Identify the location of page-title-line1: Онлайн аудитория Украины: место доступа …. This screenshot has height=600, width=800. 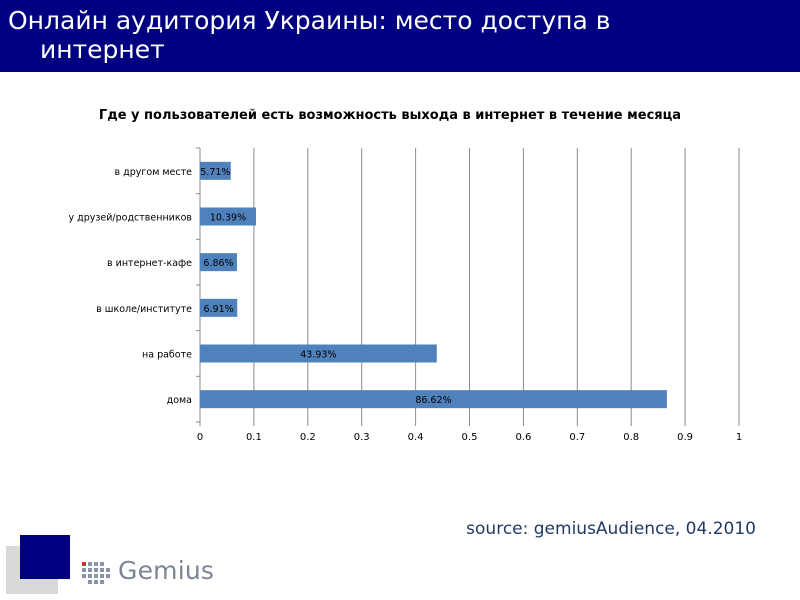
(309, 20).